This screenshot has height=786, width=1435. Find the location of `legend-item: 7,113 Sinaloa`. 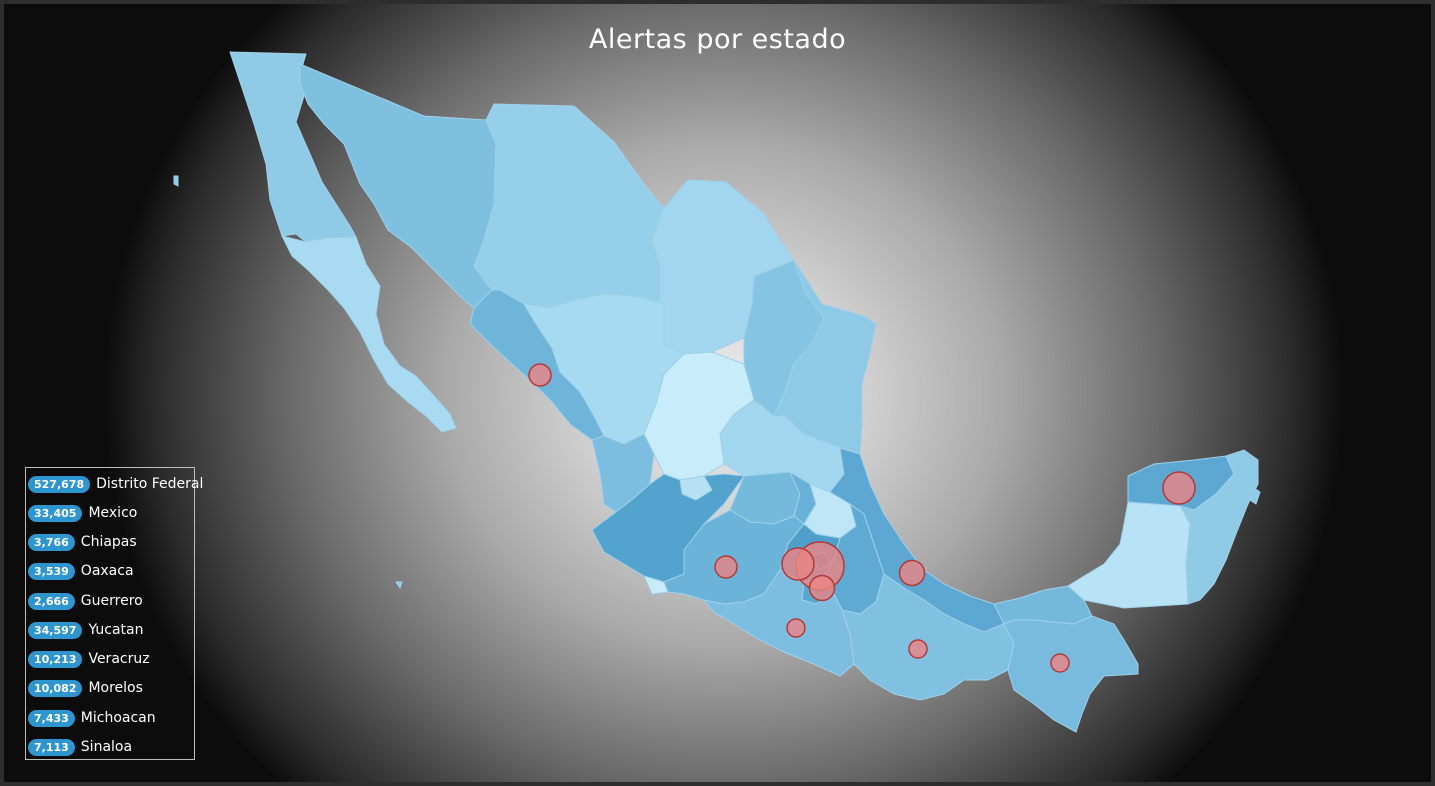

legend-item: 7,113 Sinaloa is located at coordinates (80, 747).